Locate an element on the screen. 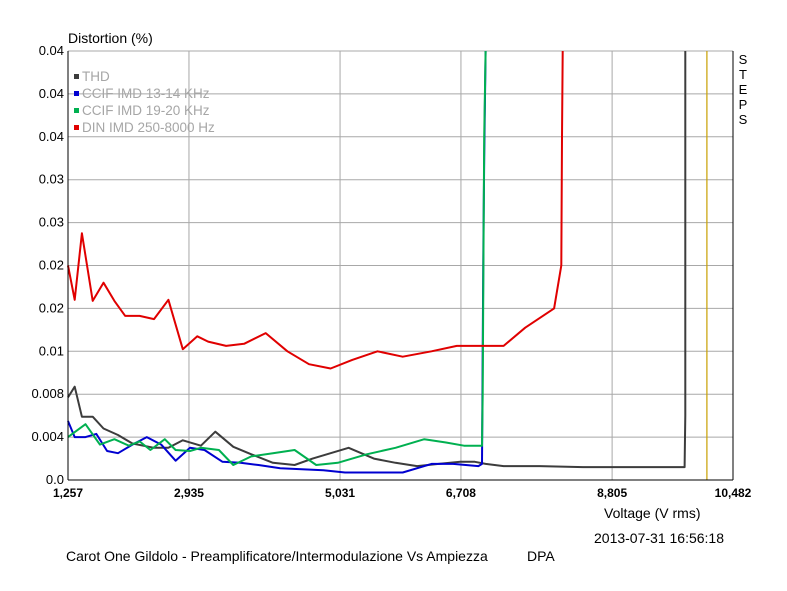  legend-swatch-din-imd is located at coordinates (76, 127).